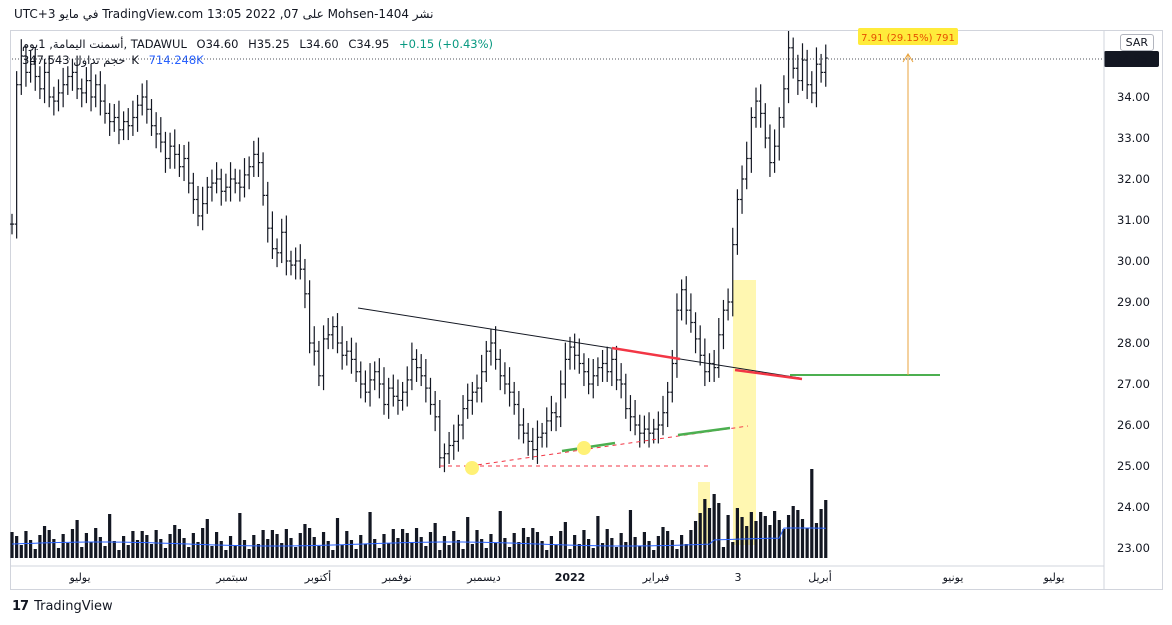  I want to click on currency-button: SAR, so click(1136, 42).